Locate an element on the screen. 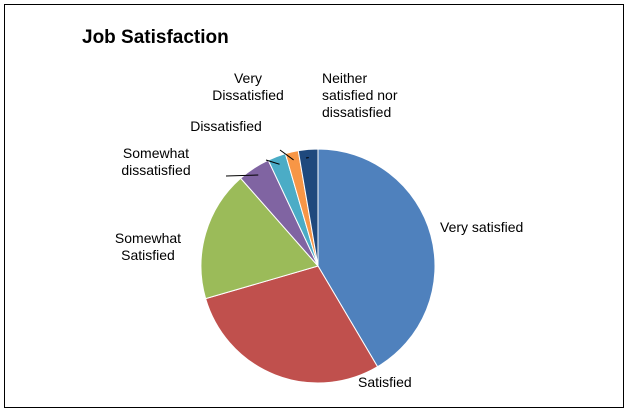 Image resolution: width=628 pixels, height=412 pixels. pie-slice-very-satisfied is located at coordinates (376, 258).